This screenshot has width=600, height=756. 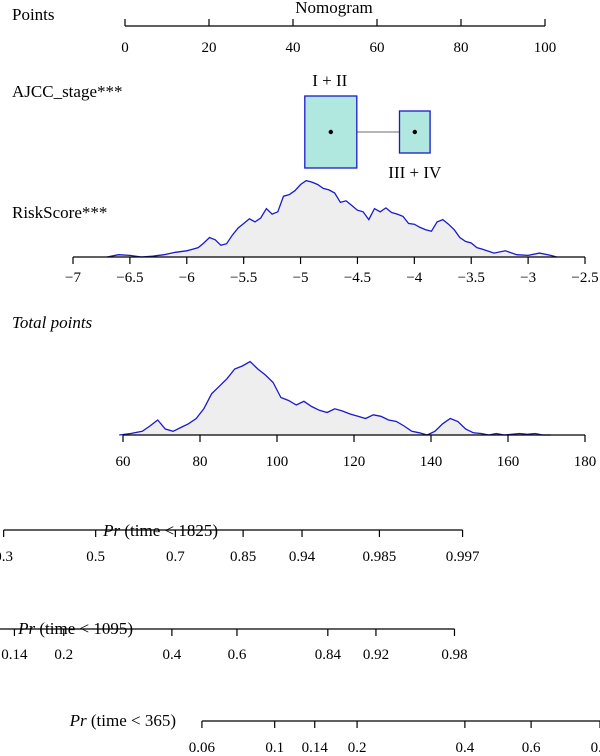 I want to click on pr1825-tick-label: 0.997, so click(x=463, y=557).